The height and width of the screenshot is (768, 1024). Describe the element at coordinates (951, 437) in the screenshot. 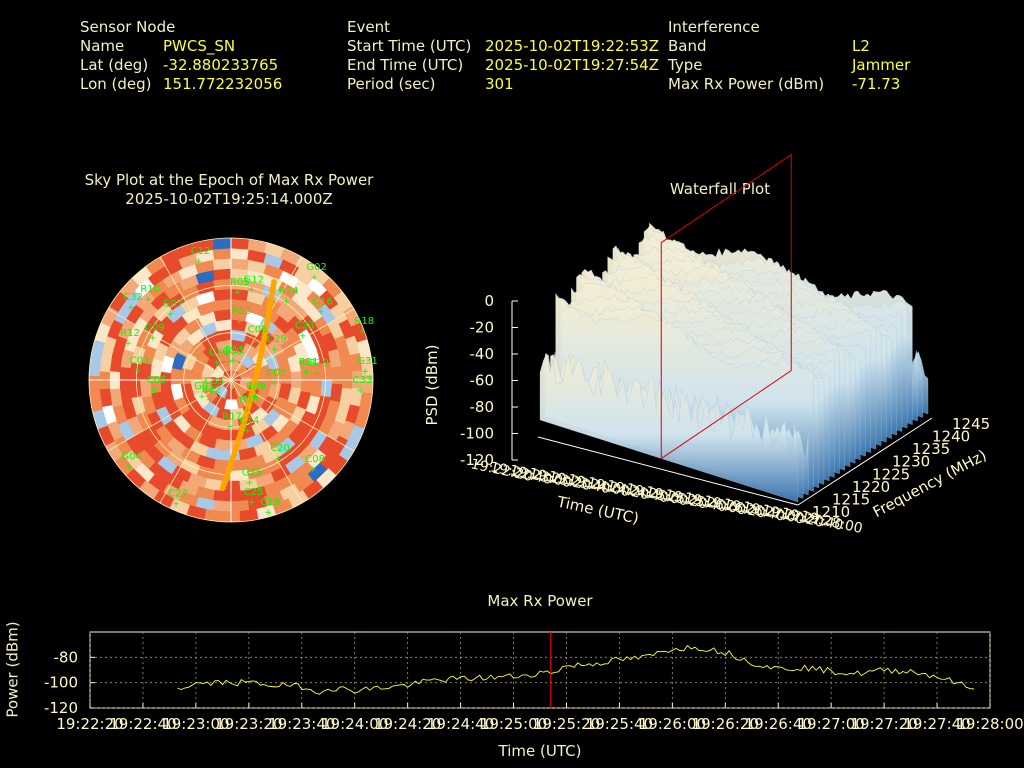

I see `frequency-tick-label: 1240` at that location.